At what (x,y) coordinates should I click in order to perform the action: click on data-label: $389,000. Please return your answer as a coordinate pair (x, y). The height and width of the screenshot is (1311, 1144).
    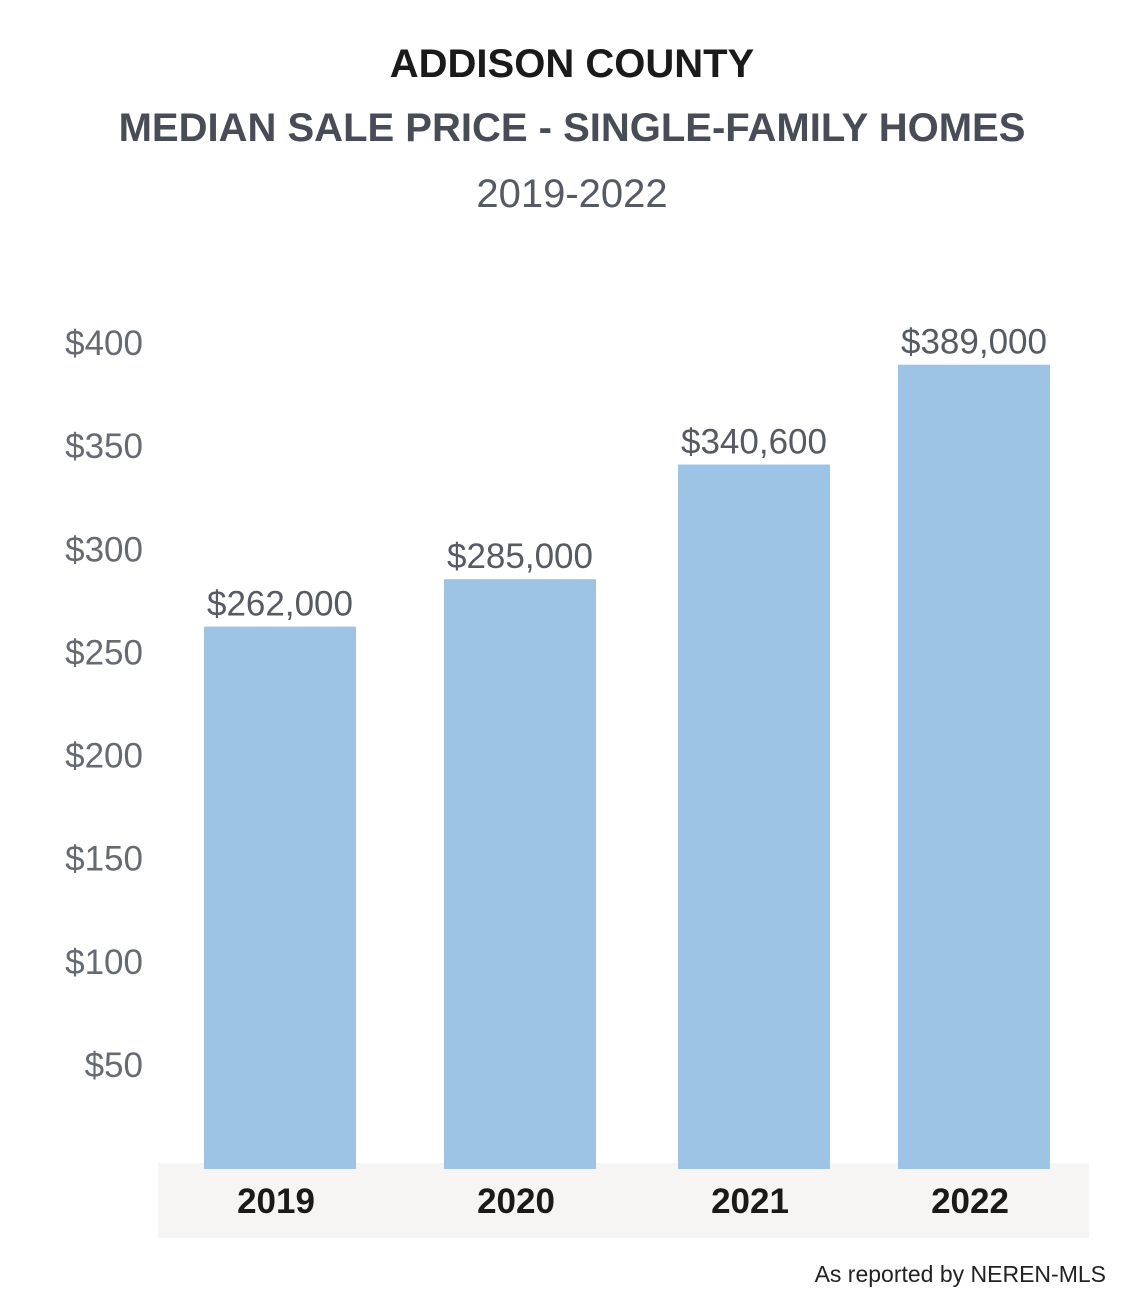
    Looking at the image, I should click on (974, 342).